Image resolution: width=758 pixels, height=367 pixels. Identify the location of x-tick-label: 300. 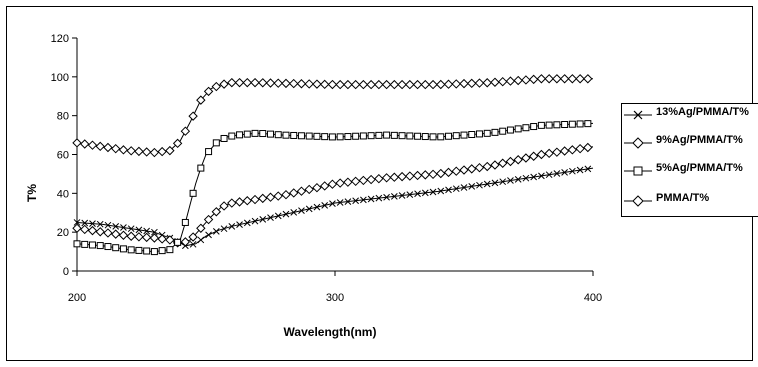
(335, 298).